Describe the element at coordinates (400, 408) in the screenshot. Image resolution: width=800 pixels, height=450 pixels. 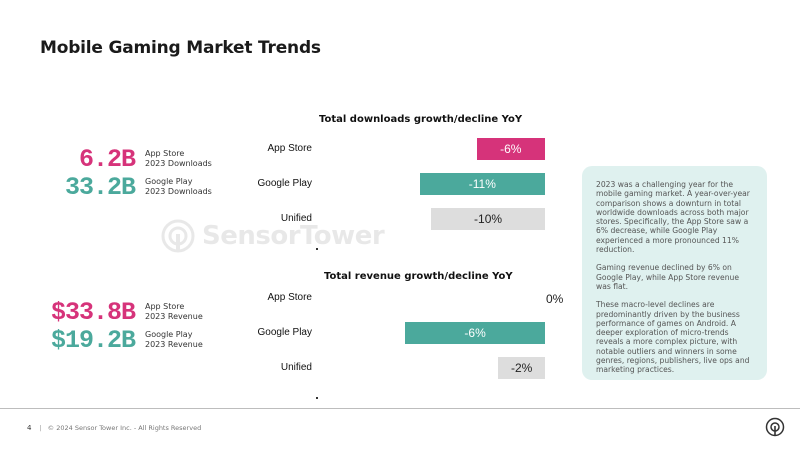
I see `footer-divider` at that location.